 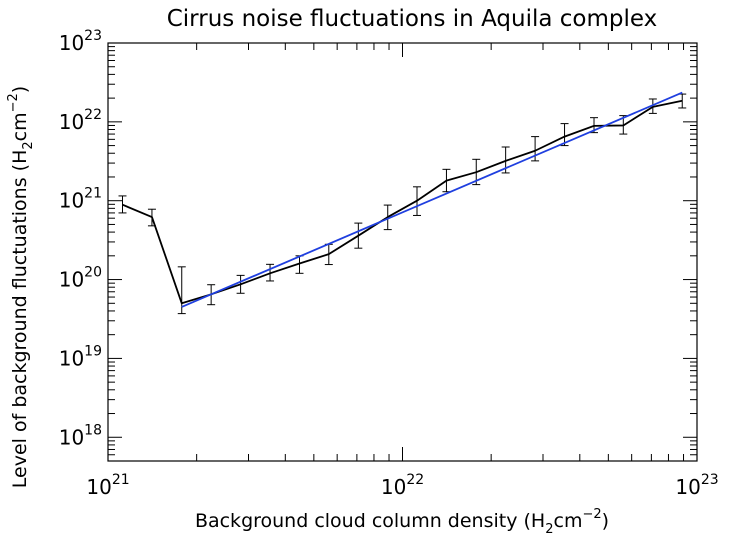 What do you see at coordinates (80, 199) in the screenshot?
I see `y-tick-label: 1021` at bounding box center [80, 199].